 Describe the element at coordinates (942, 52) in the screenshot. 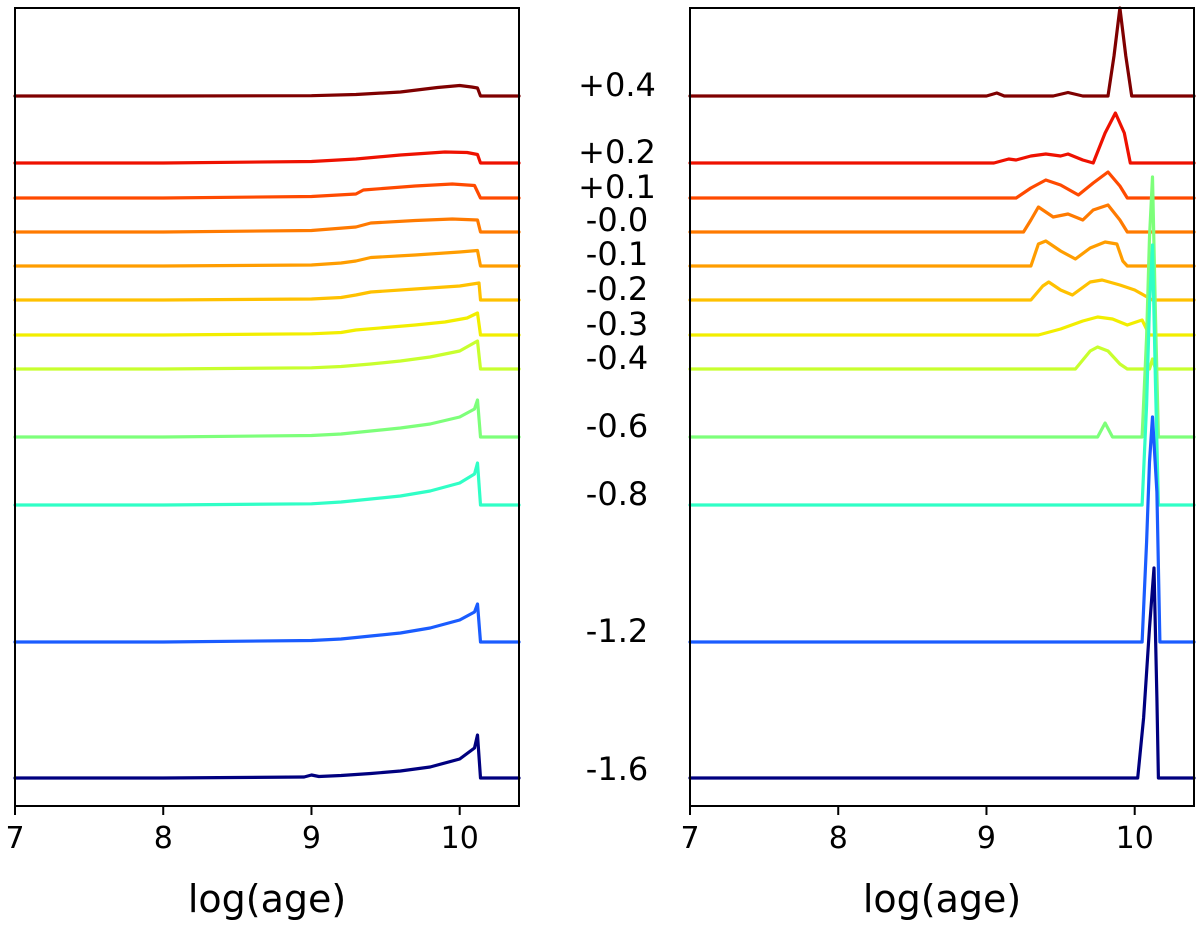

I see `right-series-+0.4` at that location.